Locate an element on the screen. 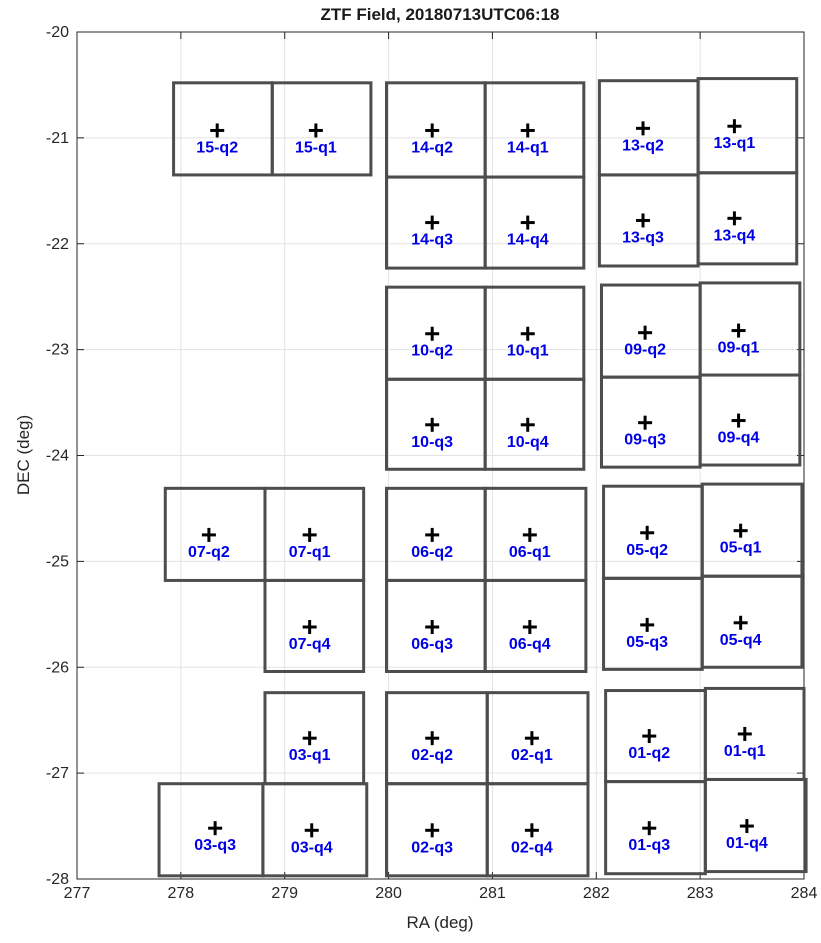 The width and height of the screenshot is (821, 943). quadrant-label: 09-q1 is located at coordinates (739, 348).